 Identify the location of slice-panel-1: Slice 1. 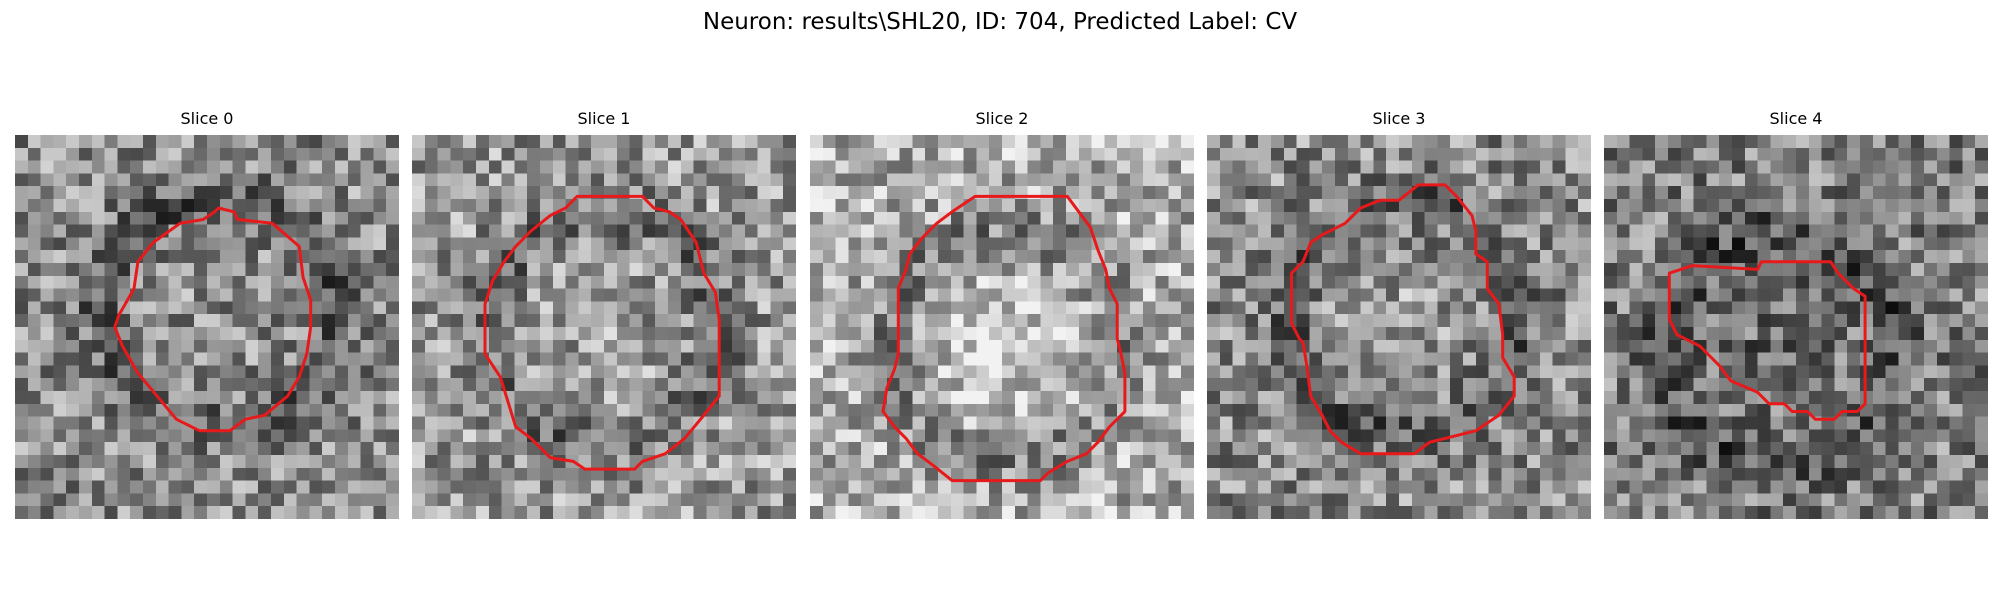
(604, 313).